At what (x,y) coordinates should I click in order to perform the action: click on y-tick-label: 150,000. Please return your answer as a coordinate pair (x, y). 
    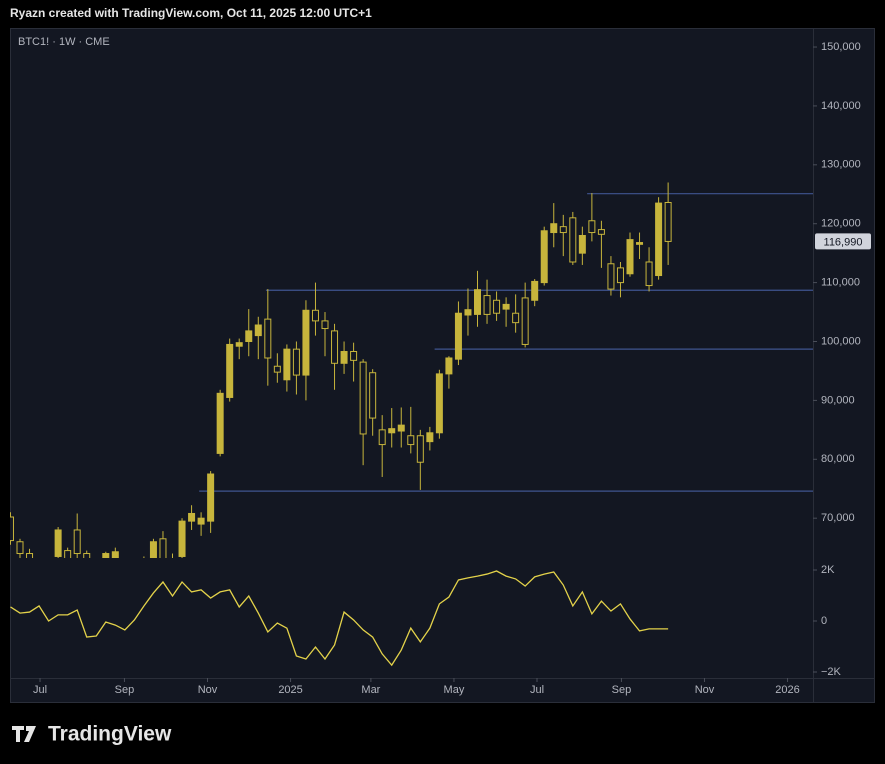
    Looking at the image, I should click on (841, 47).